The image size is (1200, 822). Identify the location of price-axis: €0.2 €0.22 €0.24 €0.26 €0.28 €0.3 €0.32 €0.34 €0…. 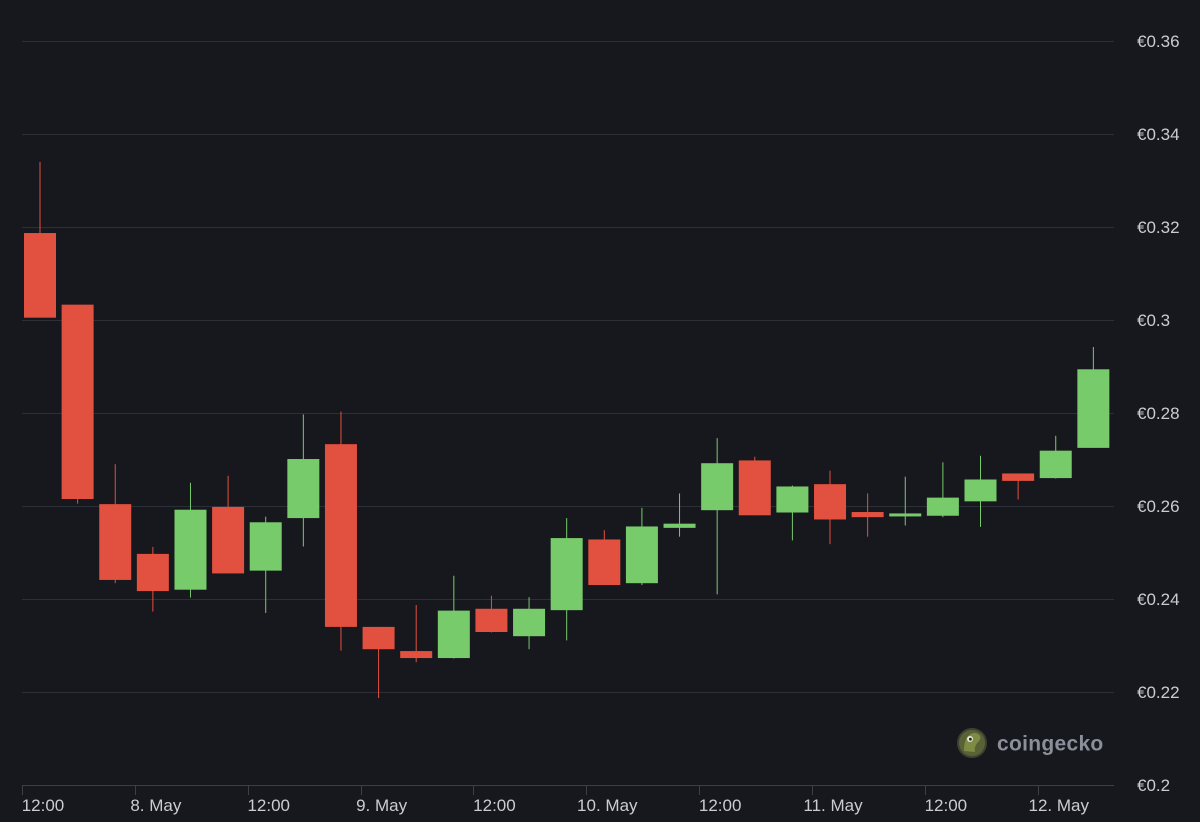
(1158, 413).